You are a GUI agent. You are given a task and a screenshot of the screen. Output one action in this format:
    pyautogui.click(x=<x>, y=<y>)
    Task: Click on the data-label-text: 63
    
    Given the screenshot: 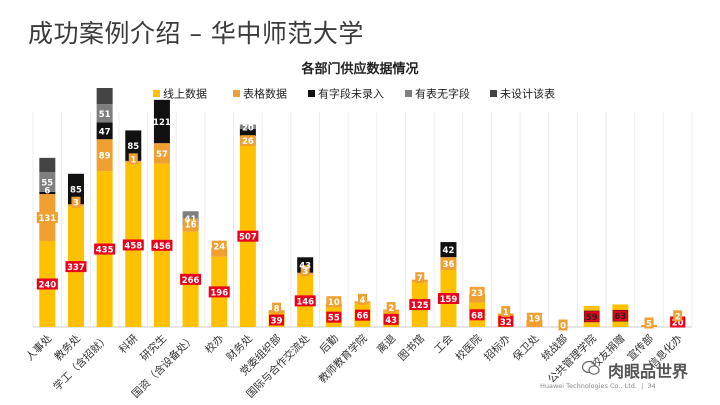 What is the action you would take?
    pyautogui.click(x=620, y=317)
    